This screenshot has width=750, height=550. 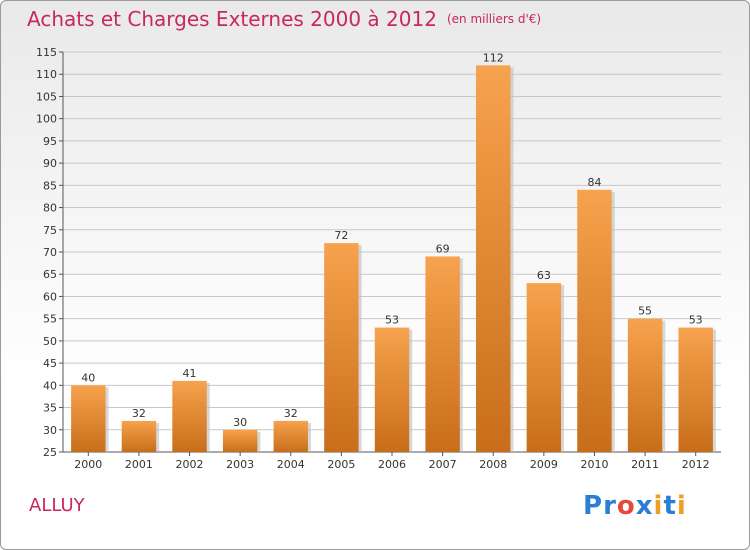 I want to click on data-label: 84, so click(x=594, y=182).